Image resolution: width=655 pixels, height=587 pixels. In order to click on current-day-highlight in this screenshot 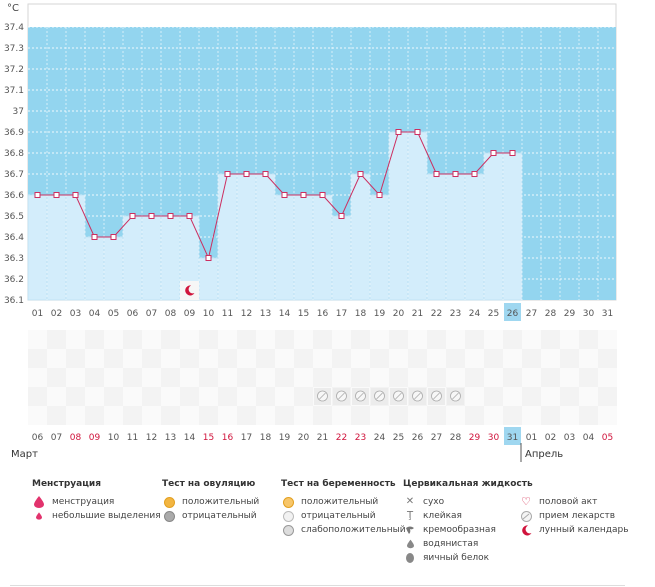, I will do `click(512, 312)`.